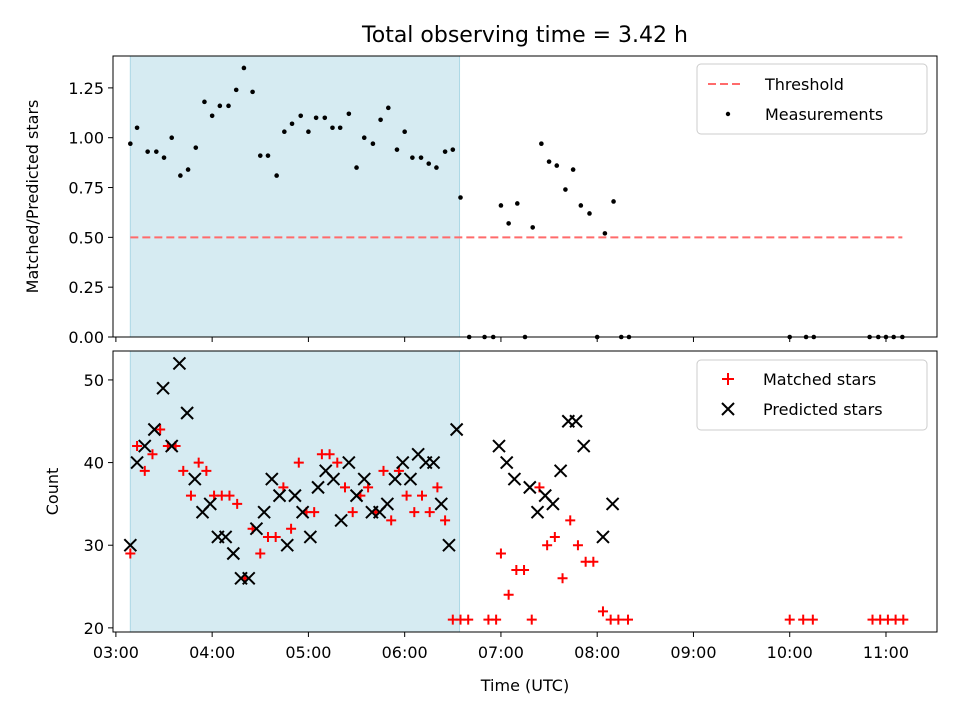 Image resolution: width=960 pixels, height=720 pixels. I want to click on top-legend: Threshold Measurements, so click(812, 99).